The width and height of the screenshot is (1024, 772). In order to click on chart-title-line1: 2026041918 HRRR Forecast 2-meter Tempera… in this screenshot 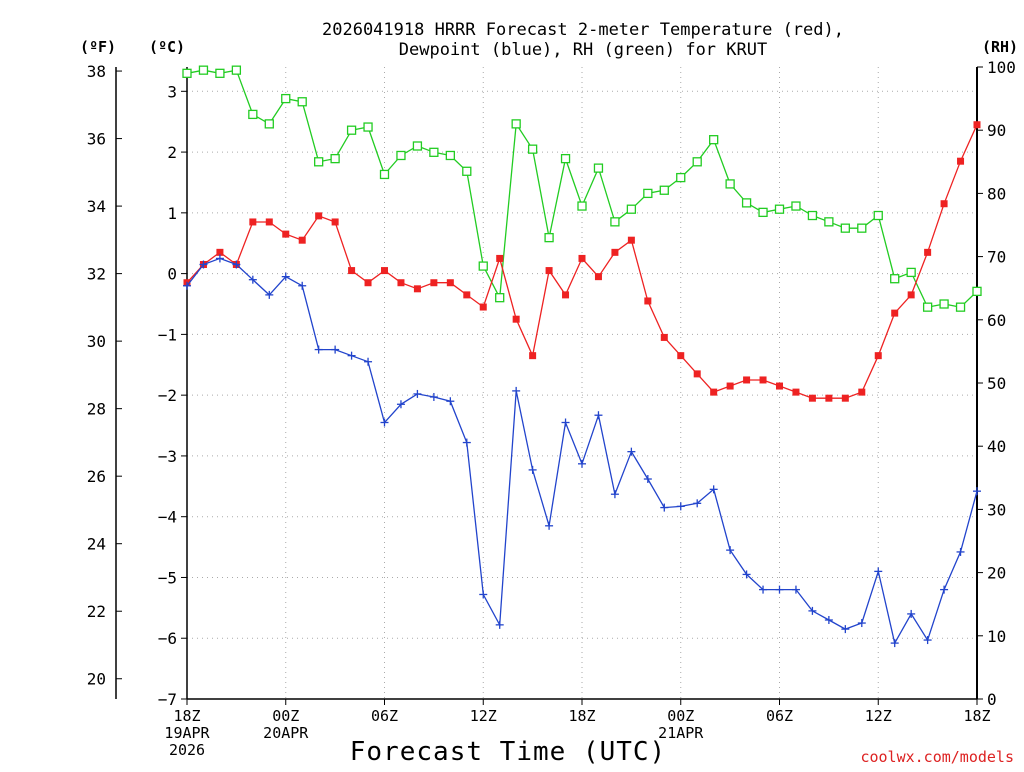, I will do `click(583, 30)`.